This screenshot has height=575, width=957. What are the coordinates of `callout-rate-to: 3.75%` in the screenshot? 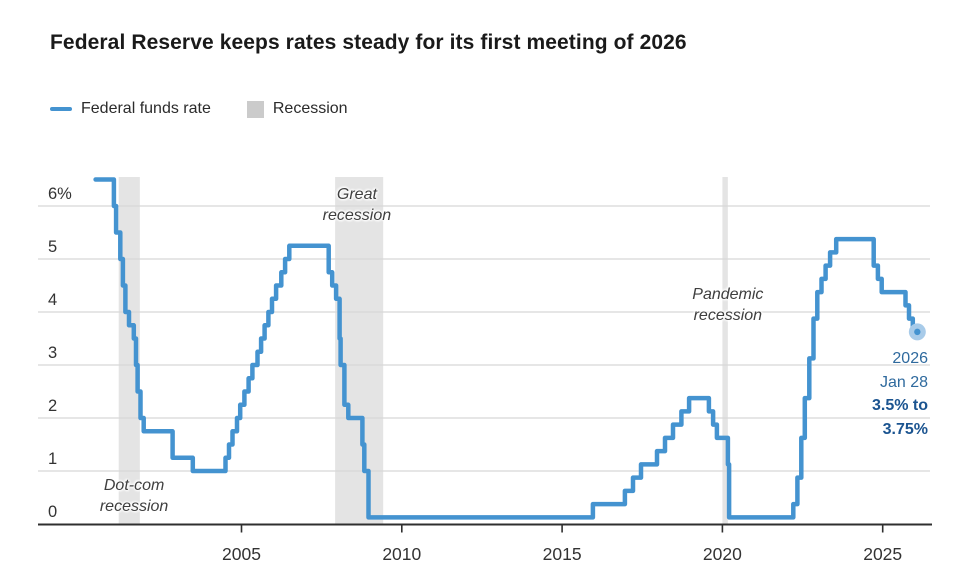 It's located at (905, 429).